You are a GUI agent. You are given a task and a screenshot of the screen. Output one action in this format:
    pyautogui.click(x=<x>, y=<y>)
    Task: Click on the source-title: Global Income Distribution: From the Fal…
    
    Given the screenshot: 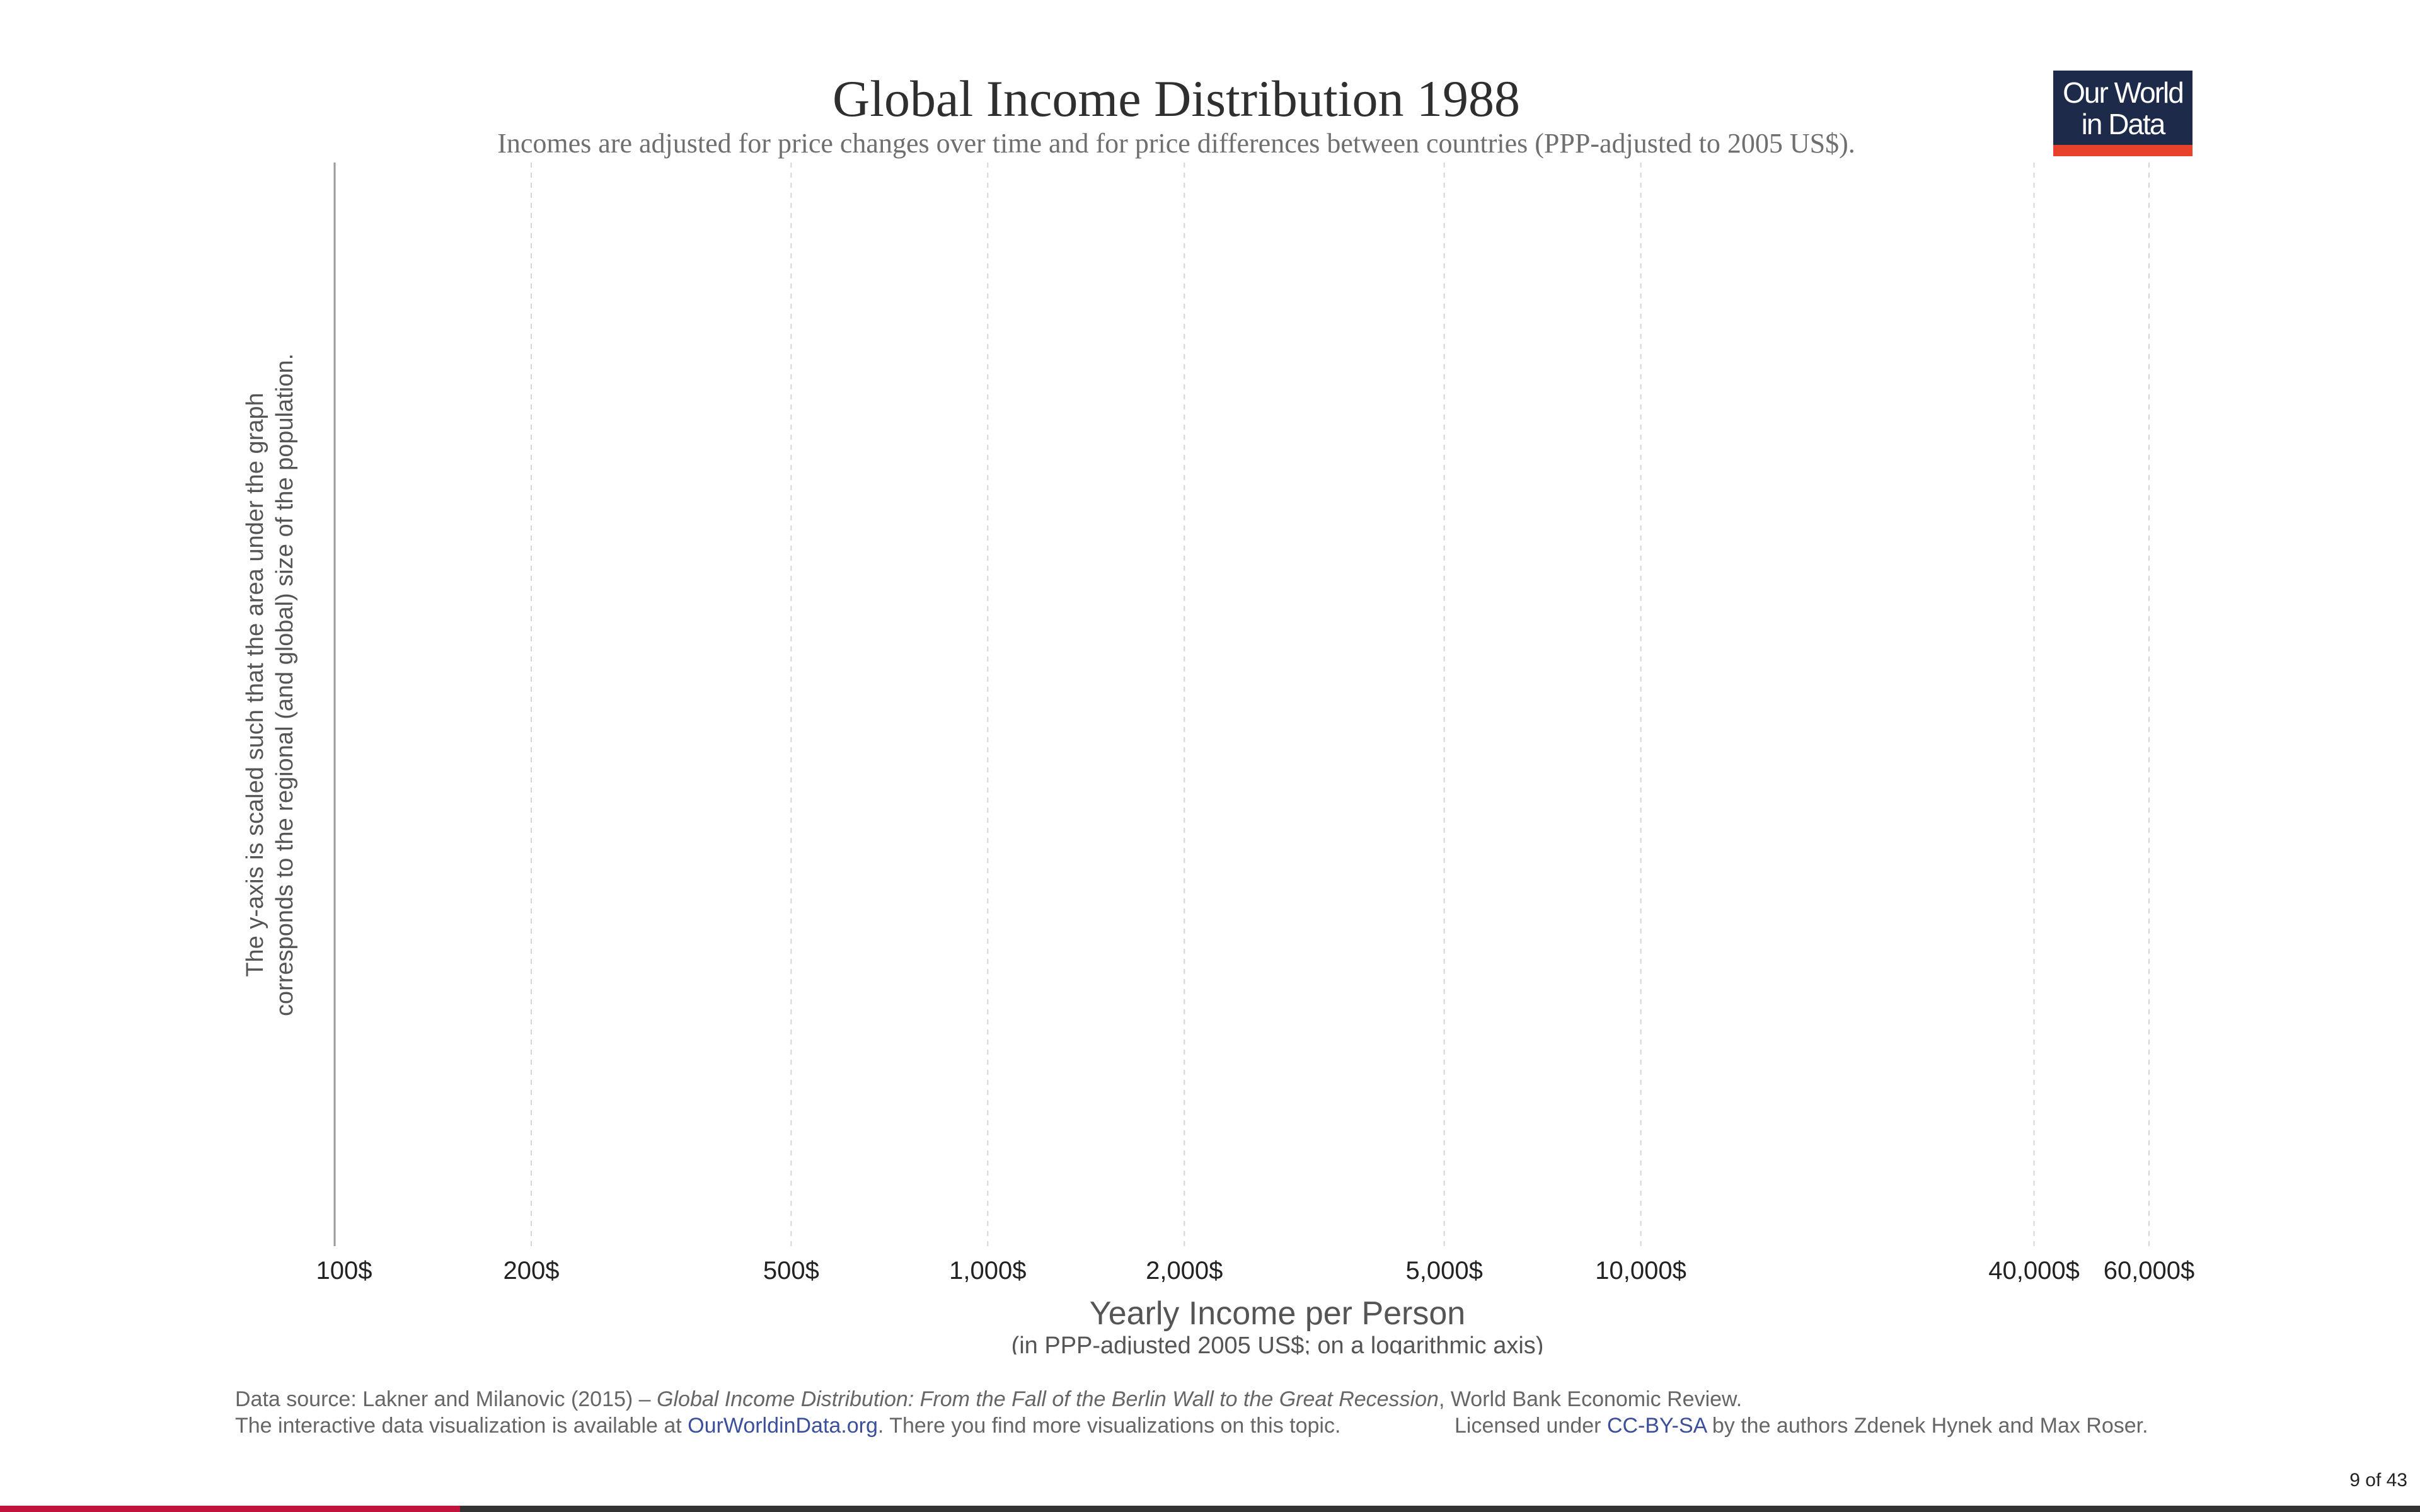 What is the action you would take?
    pyautogui.click(x=1048, y=1399)
    